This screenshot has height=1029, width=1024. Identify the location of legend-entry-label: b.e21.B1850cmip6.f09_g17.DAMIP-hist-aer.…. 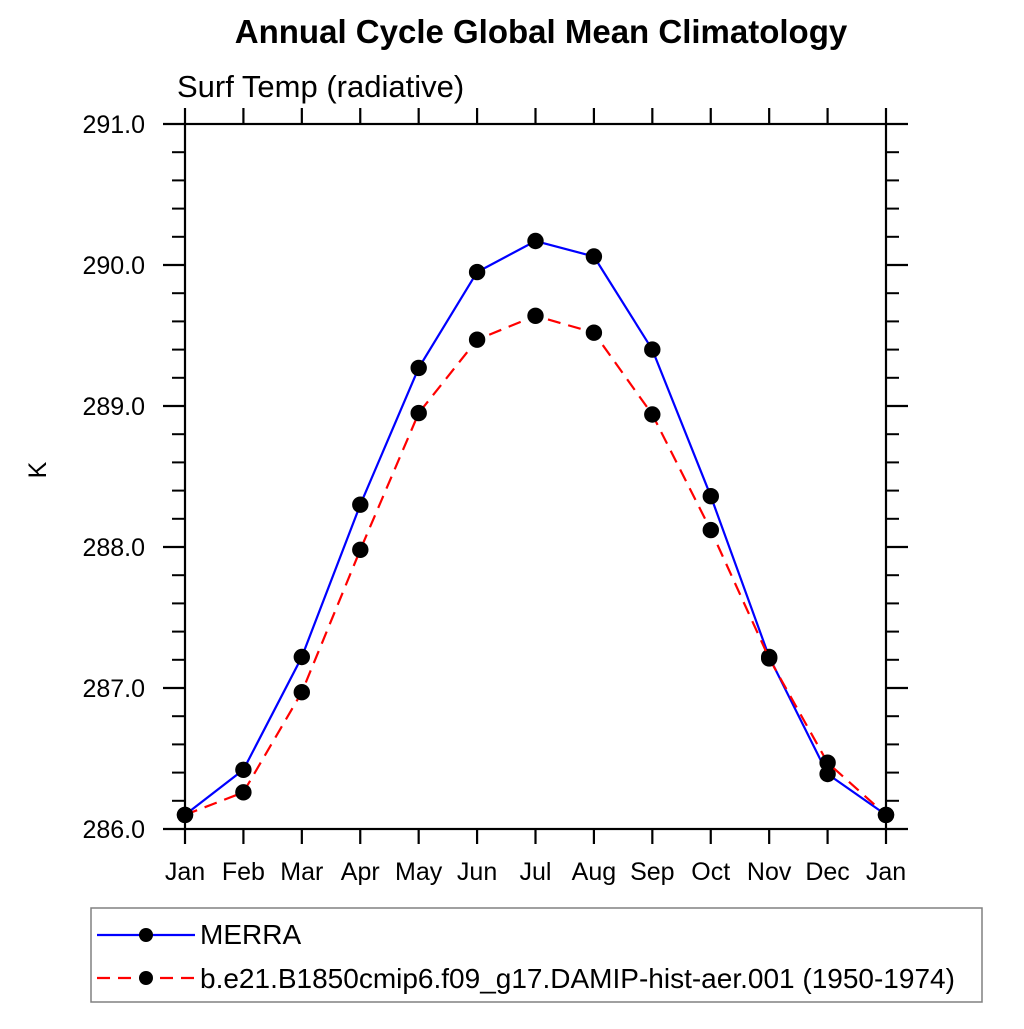
(577, 978).